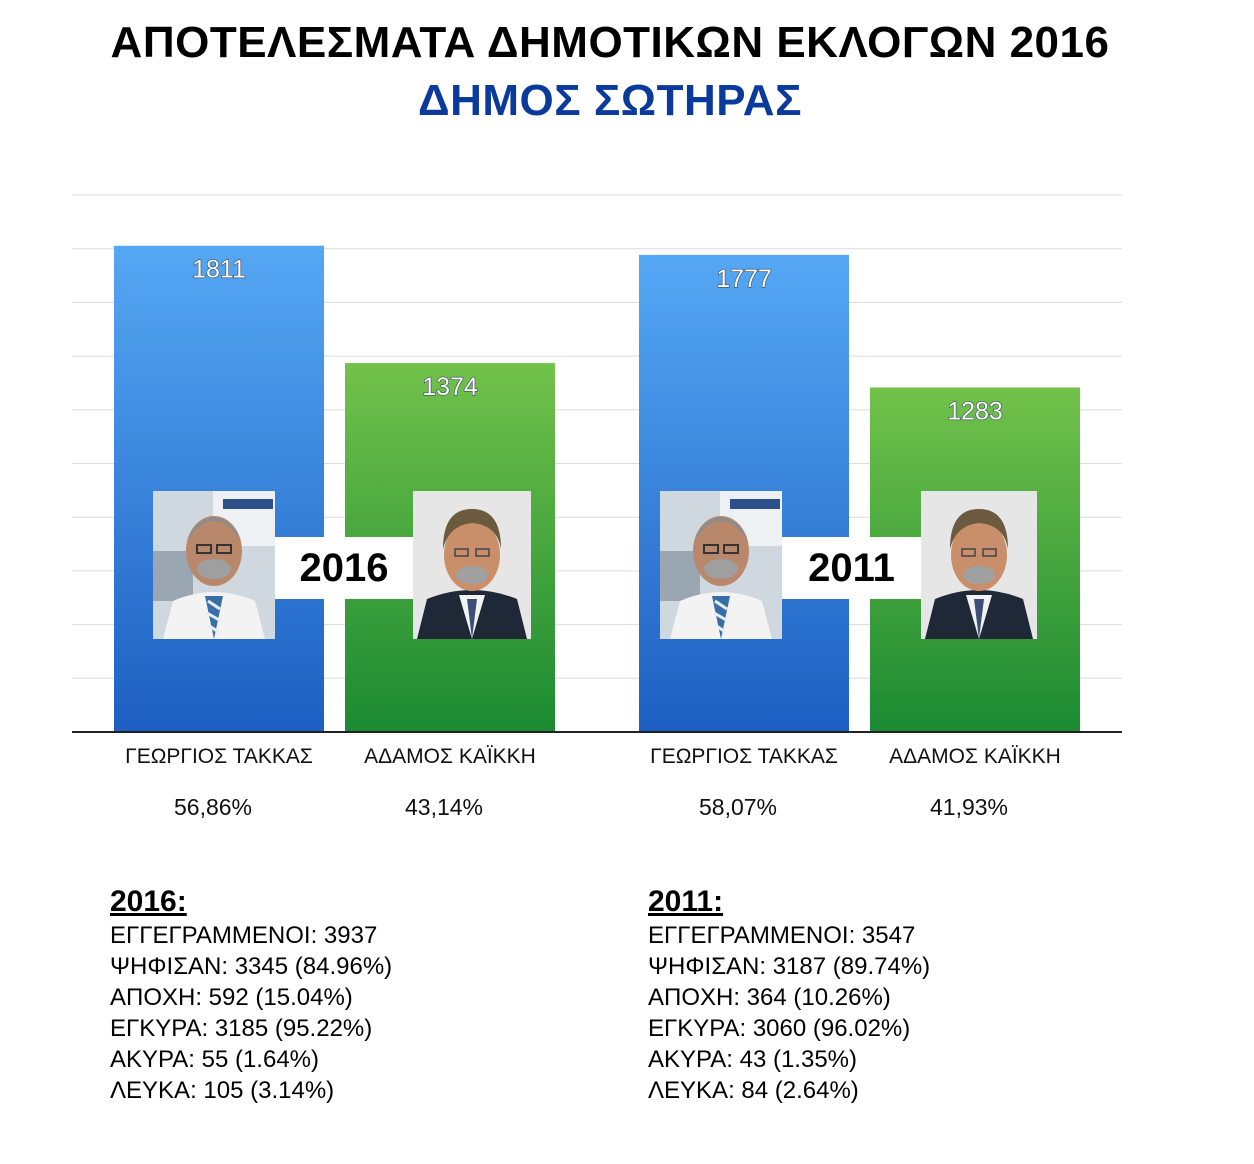  Describe the element at coordinates (148, 901) in the screenshot. I see `stats-2016-header: 2016:` at that location.